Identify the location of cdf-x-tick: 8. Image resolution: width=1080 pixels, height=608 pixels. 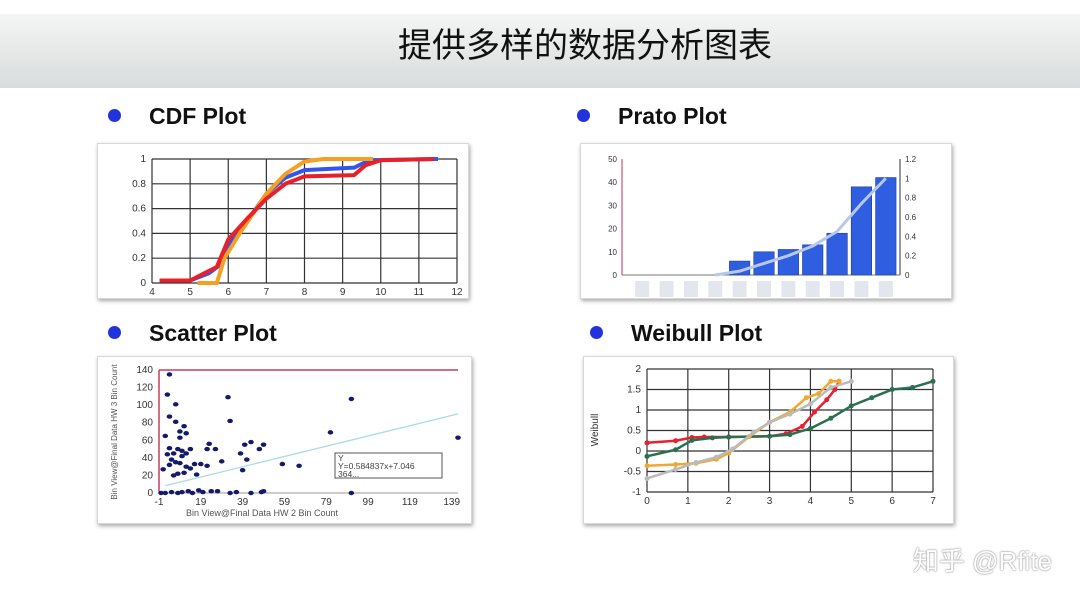
(305, 292).